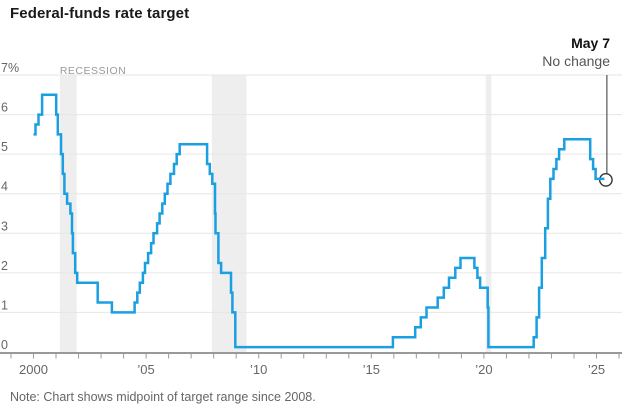 This screenshot has height=411, width=629. I want to click on x-axis-tick-label: ’25, so click(596, 369).